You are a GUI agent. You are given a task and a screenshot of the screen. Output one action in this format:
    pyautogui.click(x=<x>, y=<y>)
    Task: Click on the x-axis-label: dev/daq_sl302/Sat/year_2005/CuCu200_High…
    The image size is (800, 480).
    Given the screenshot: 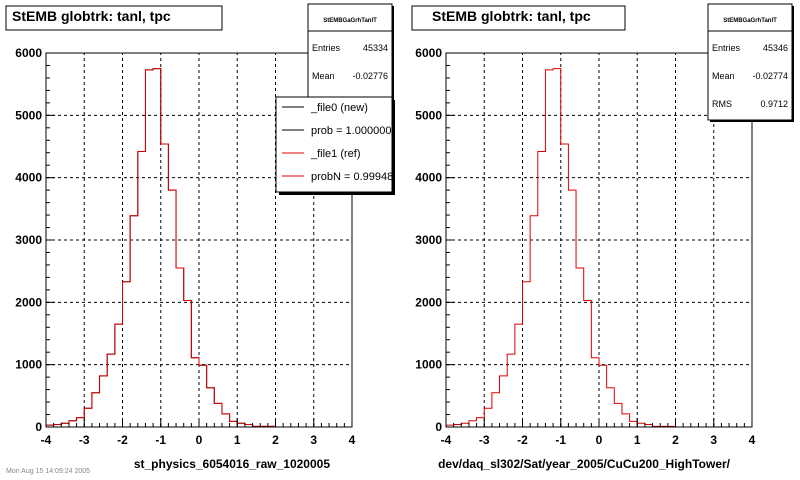 What is the action you would take?
    pyautogui.click(x=584, y=464)
    